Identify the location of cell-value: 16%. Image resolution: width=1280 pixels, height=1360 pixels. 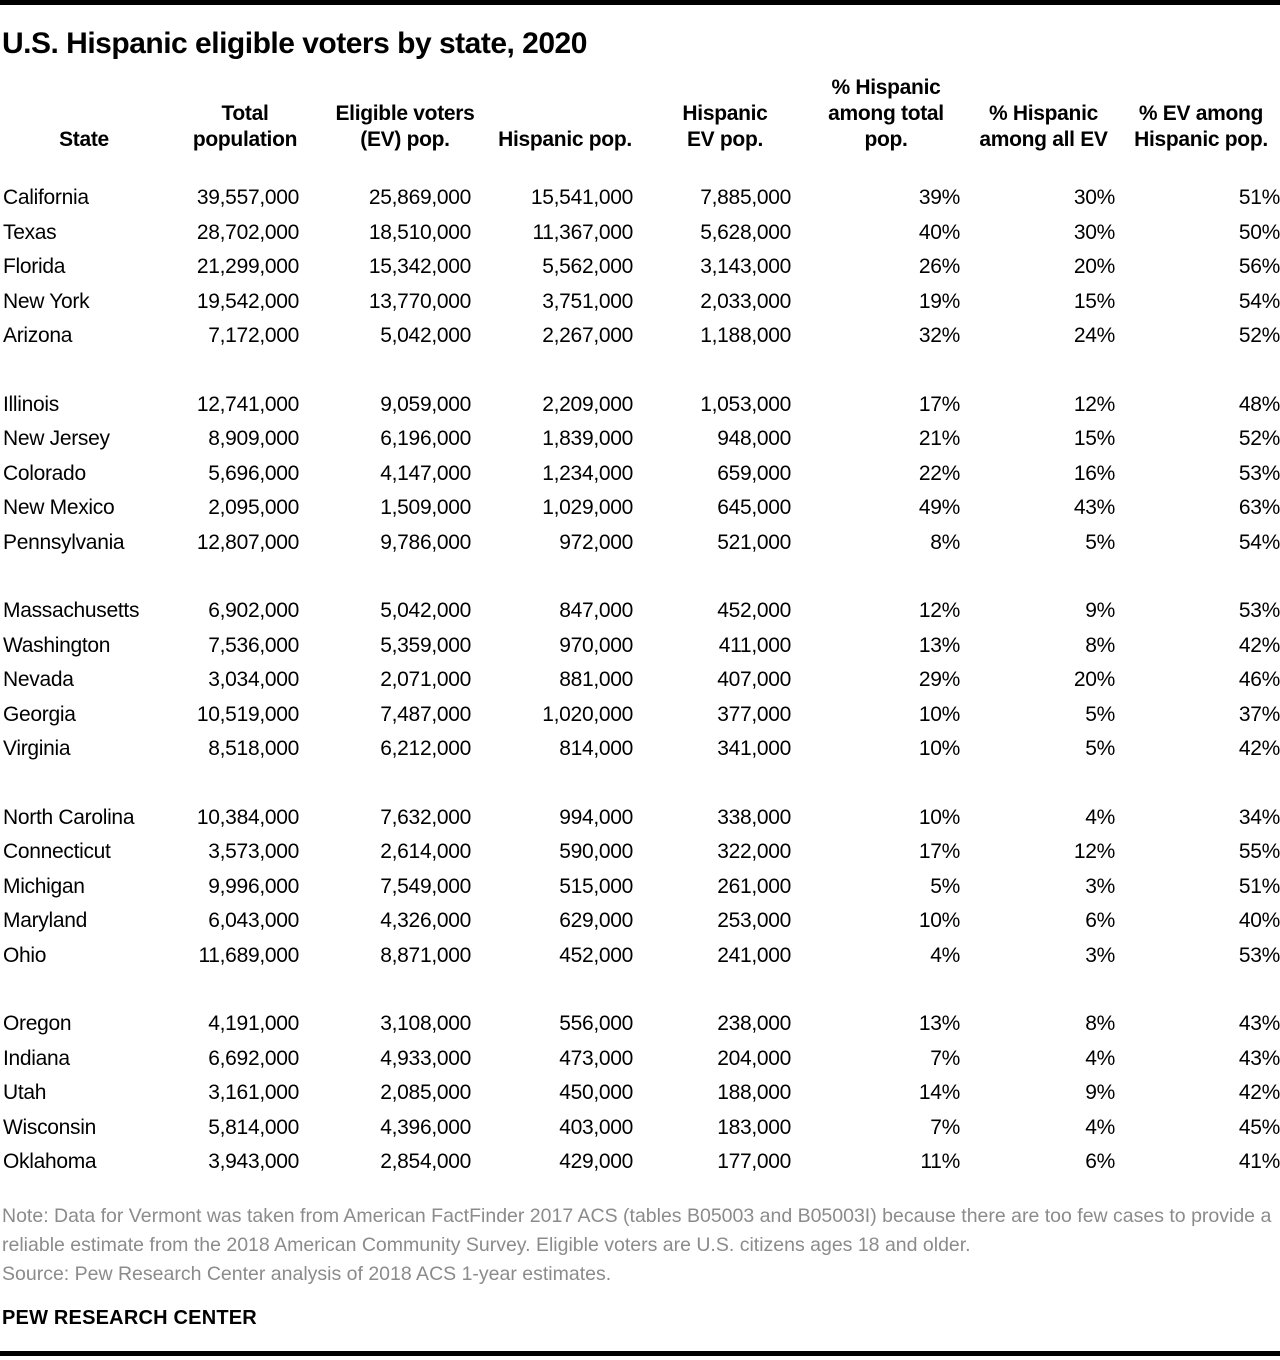
(1094, 473).